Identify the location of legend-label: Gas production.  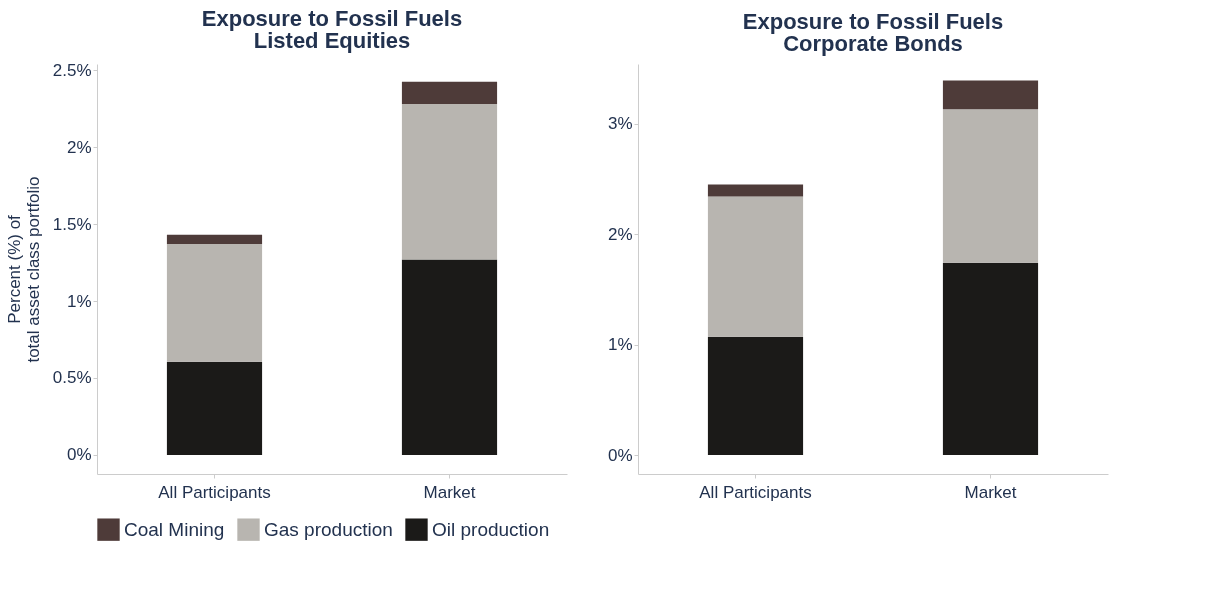
(328, 529).